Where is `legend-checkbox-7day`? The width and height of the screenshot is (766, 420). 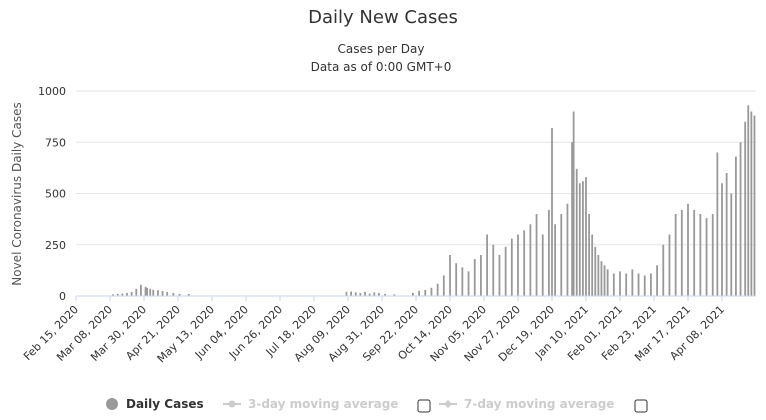 legend-checkbox-7day is located at coordinates (641, 406).